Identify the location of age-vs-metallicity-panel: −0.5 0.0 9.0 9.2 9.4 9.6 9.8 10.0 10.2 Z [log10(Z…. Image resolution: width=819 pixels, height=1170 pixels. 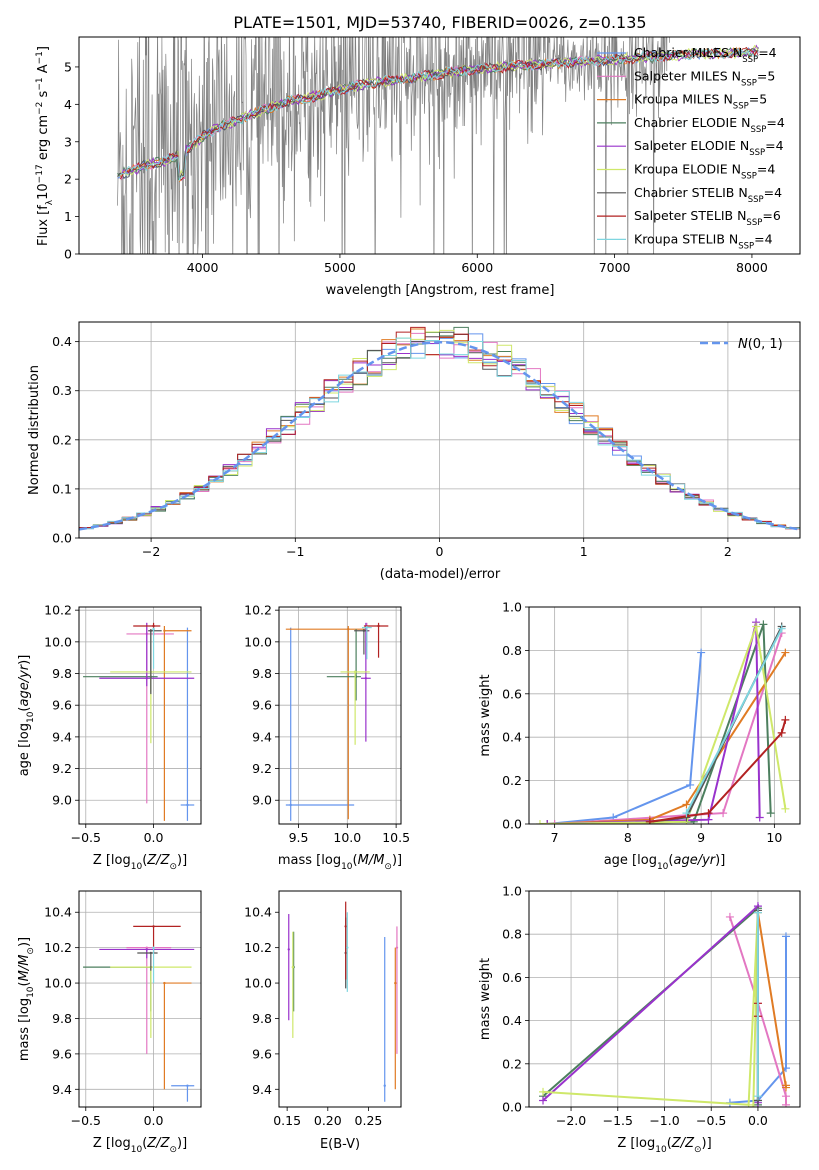
(109, 737).